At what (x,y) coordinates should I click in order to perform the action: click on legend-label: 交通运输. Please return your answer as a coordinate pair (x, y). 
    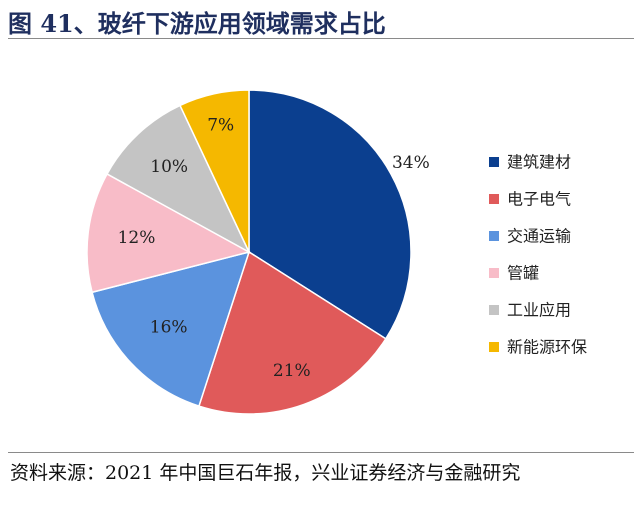
    Looking at the image, I should click on (539, 236).